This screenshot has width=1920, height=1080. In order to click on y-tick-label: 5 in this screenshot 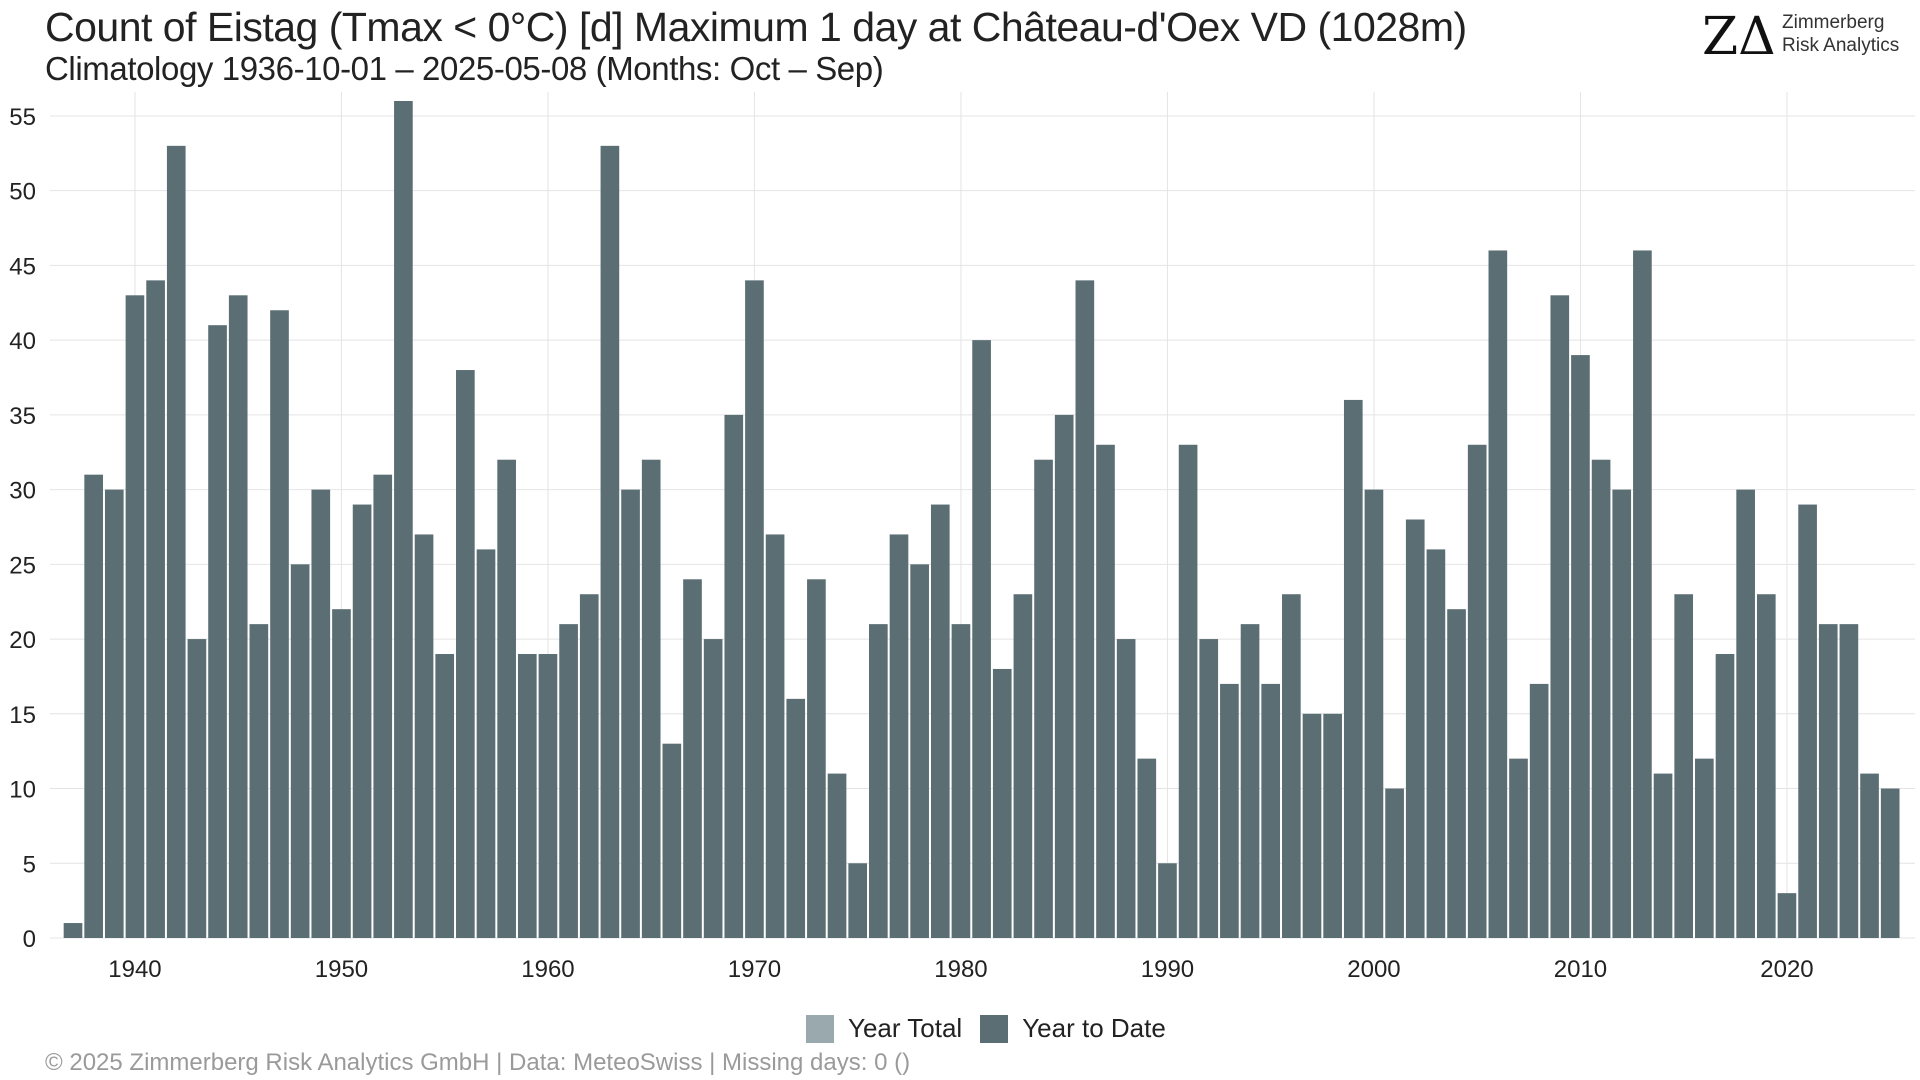, I will do `click(29, 864)`.